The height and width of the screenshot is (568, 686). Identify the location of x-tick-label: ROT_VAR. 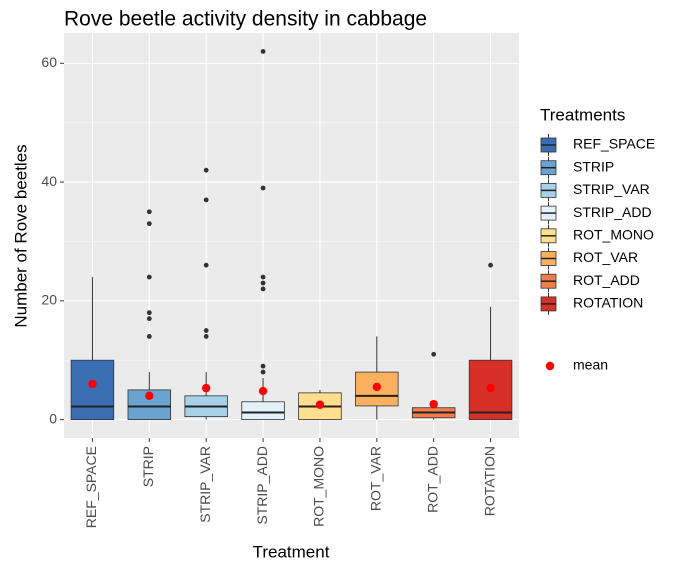
(376, 478).